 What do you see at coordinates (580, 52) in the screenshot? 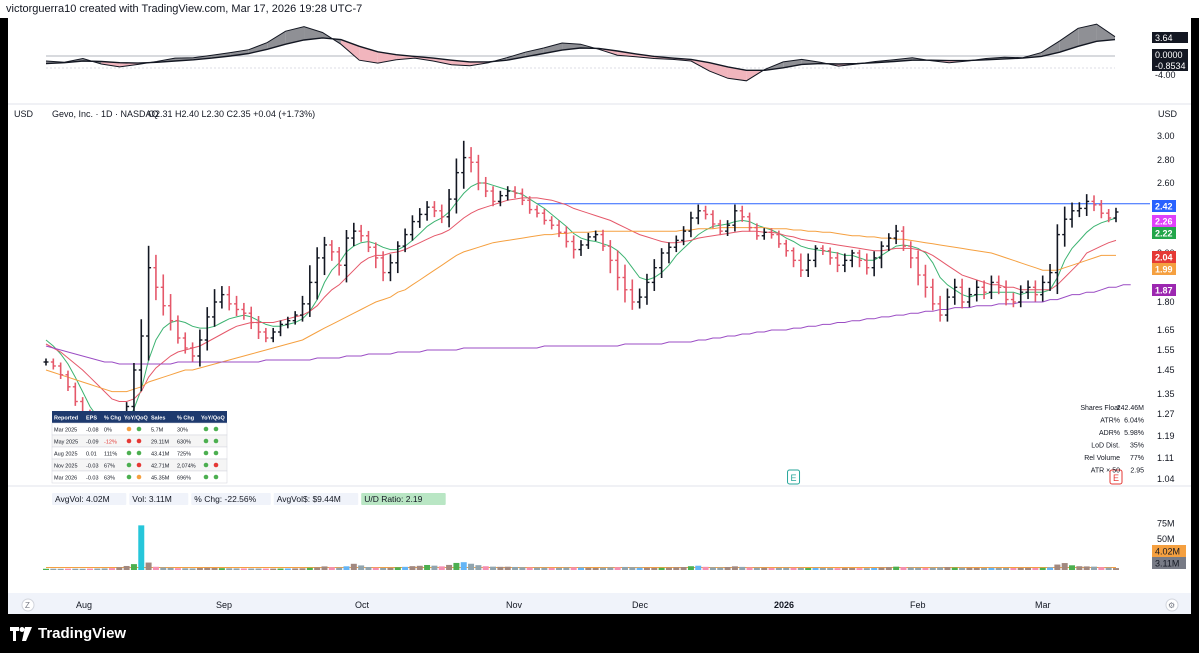
I see `osc-area` at bounding box center [580, 52].